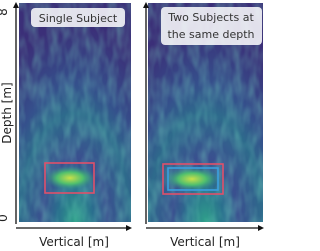  Describe the element at coordinates (5, 12) in the screenshot. I see `y-tick-label: 8` at that location.